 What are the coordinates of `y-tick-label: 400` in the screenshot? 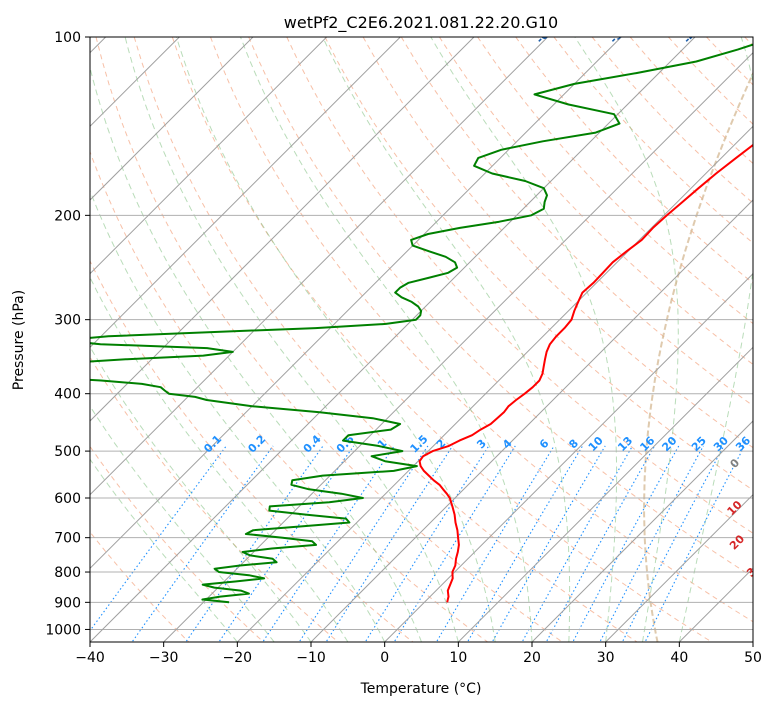 It's located at (67, 395).